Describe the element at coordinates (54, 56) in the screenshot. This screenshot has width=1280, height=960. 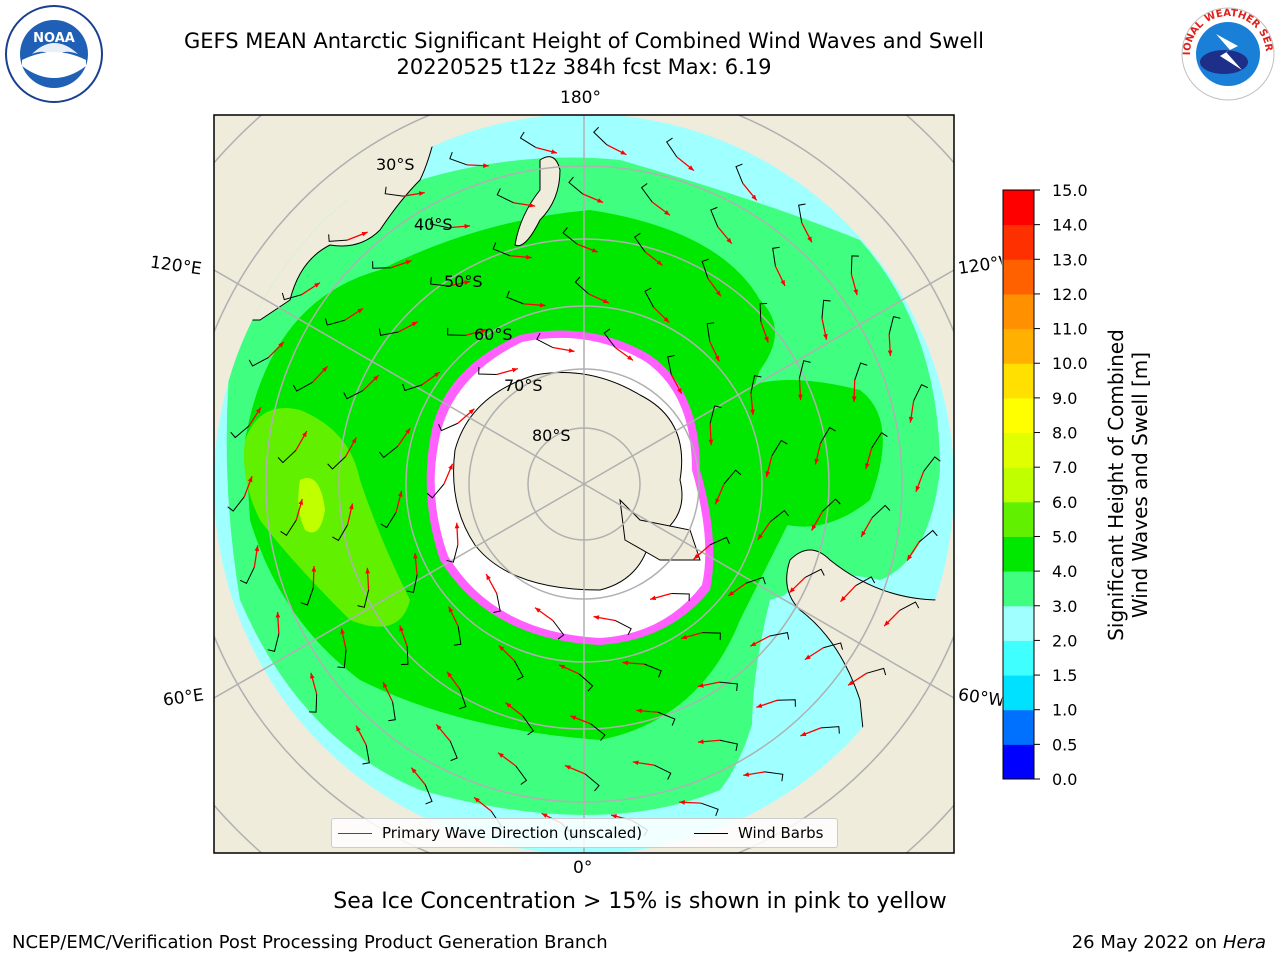
I see `noaa-logo-icon: NOAA` at that location.